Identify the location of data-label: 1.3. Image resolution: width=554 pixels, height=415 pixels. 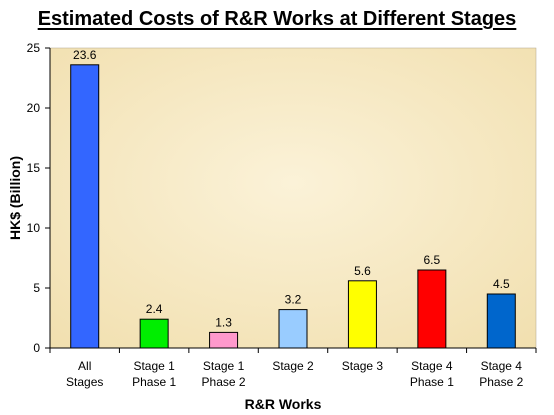
(223, 322).